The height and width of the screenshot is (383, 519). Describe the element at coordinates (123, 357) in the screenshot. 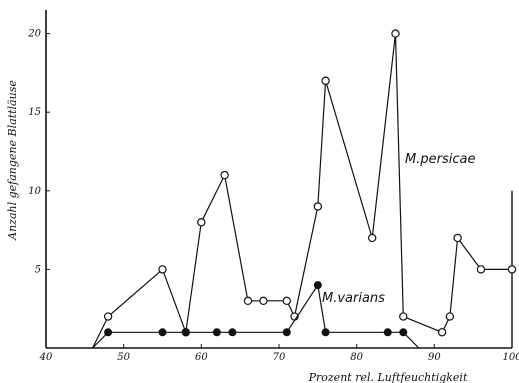

I see `x-tick-label: 50` at that location.